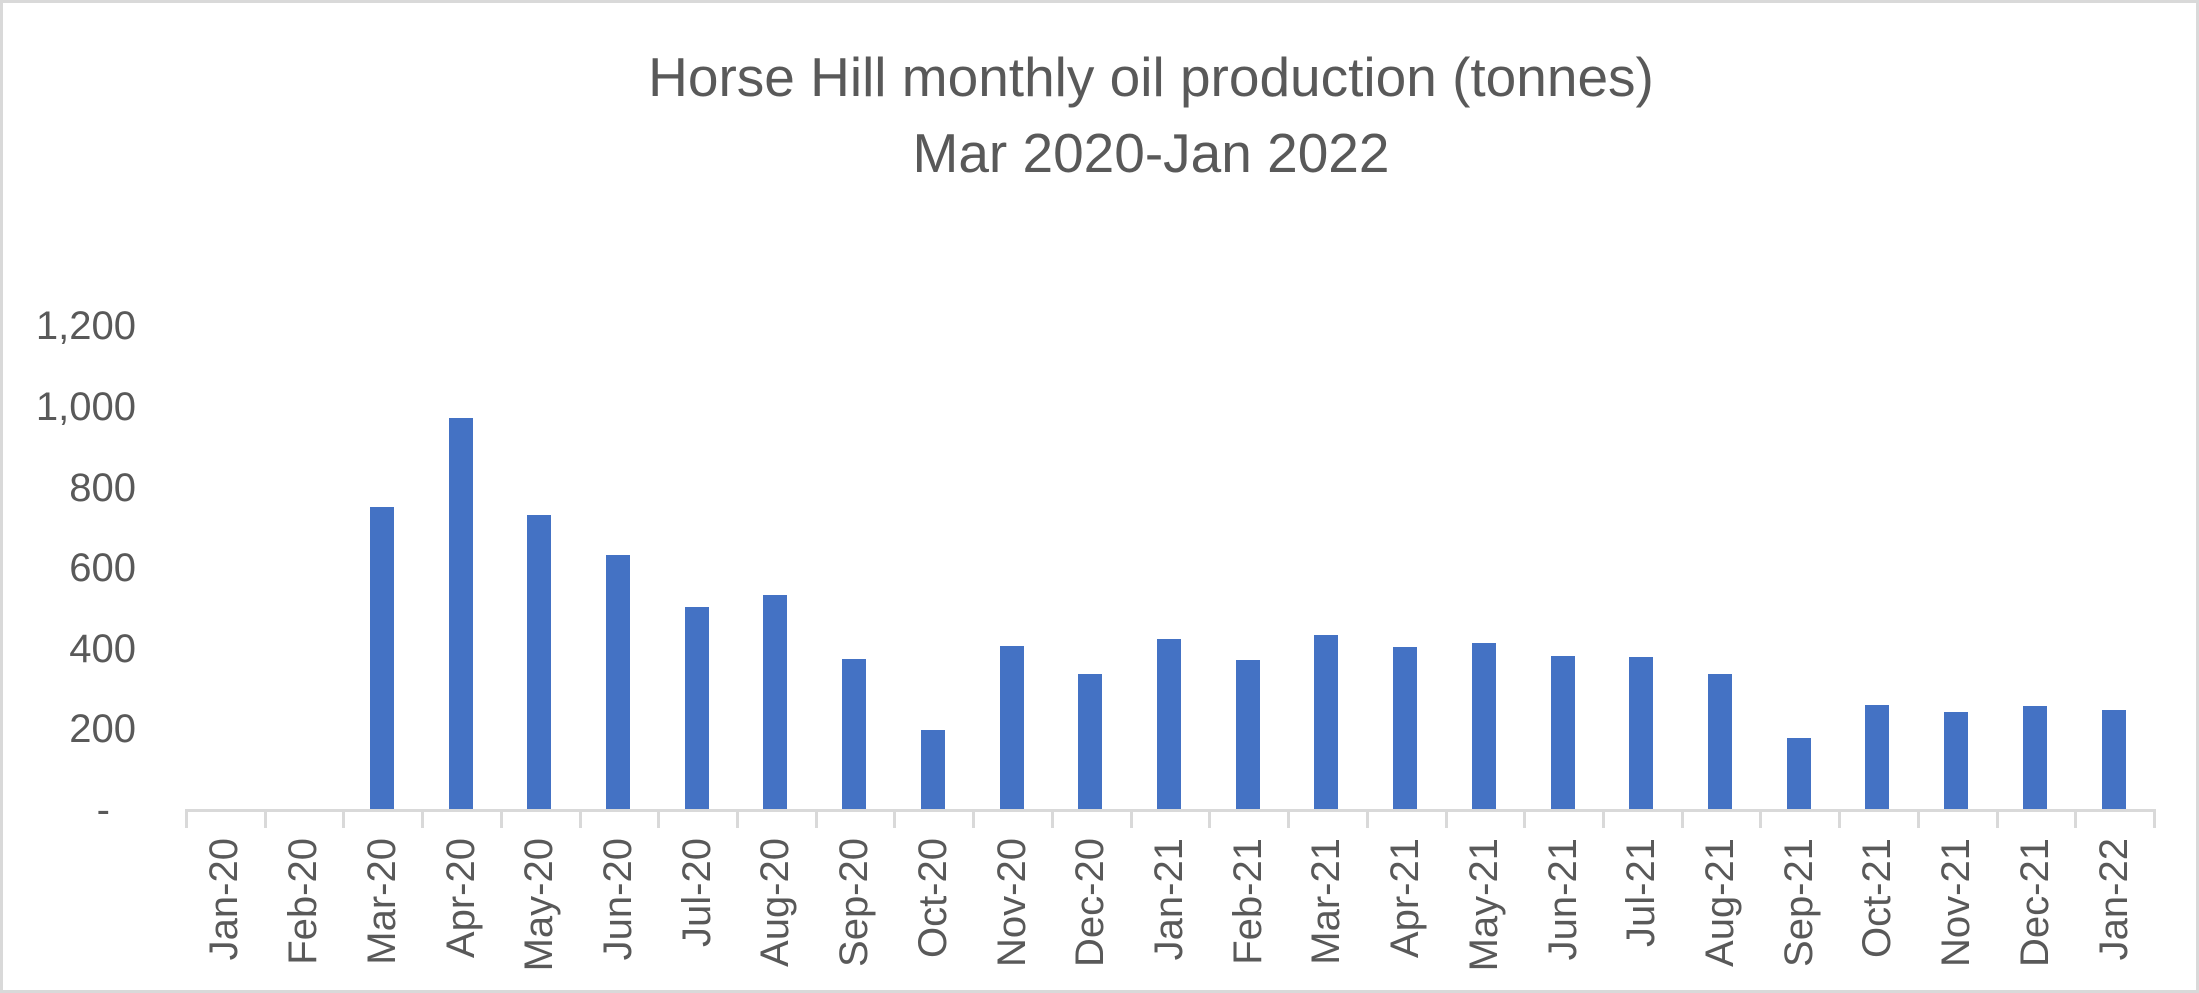 The image size is (2199, 993). I want to click on x-axis-label-Nov-20: Nov-20, so click(1012, 902).